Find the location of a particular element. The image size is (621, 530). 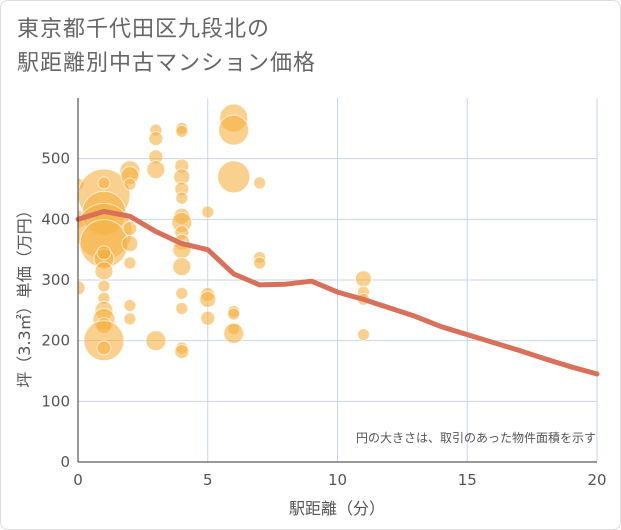

y-axis-title: 坪（3.3㎡）単価（万円） is located at coordinates (24, 294).